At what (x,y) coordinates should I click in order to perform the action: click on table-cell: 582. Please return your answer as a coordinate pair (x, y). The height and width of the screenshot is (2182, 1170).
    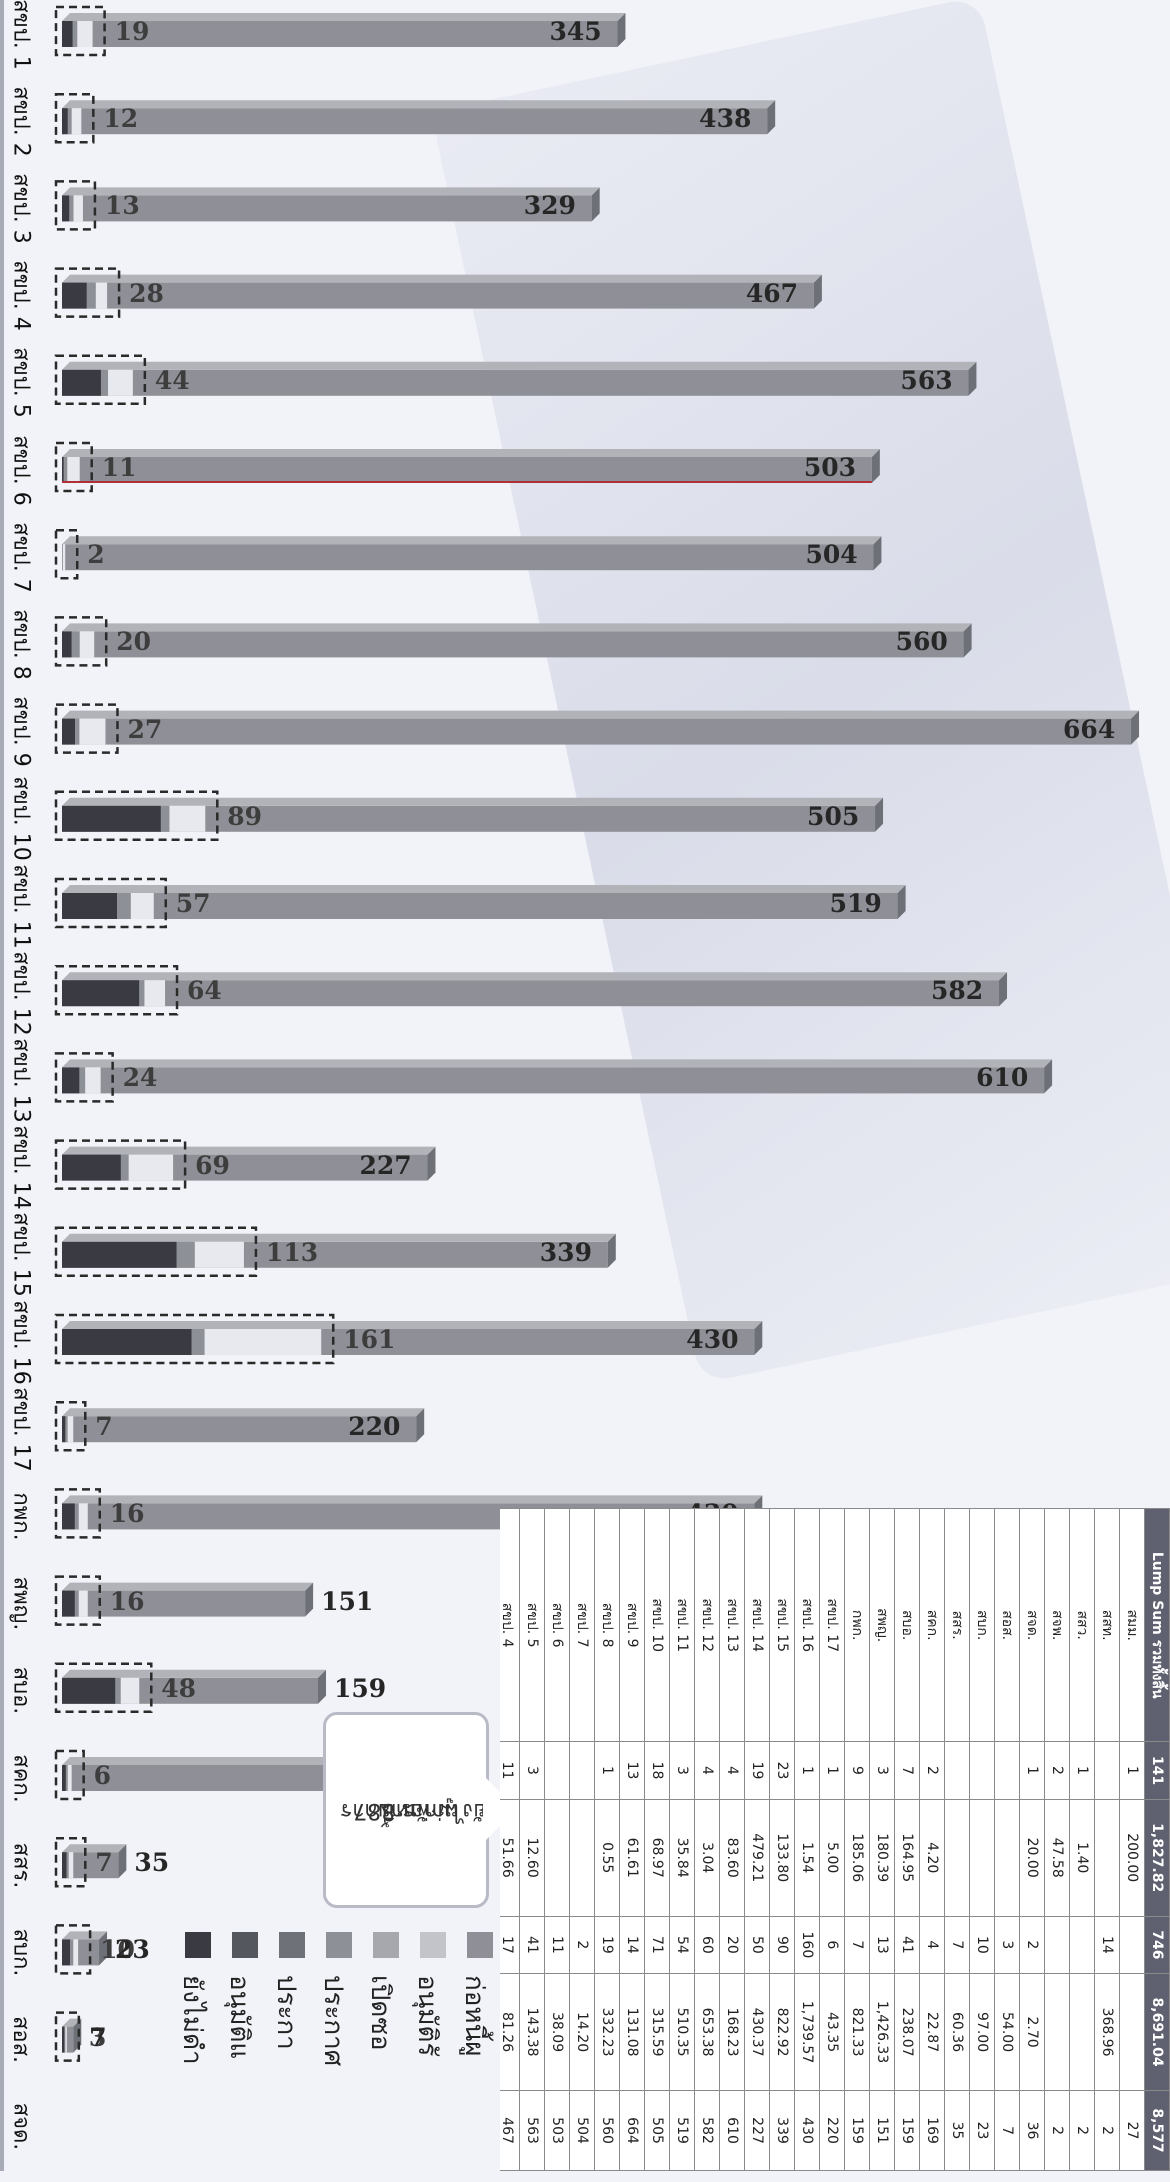
    Looking at the image, I should click on (707, 2131).